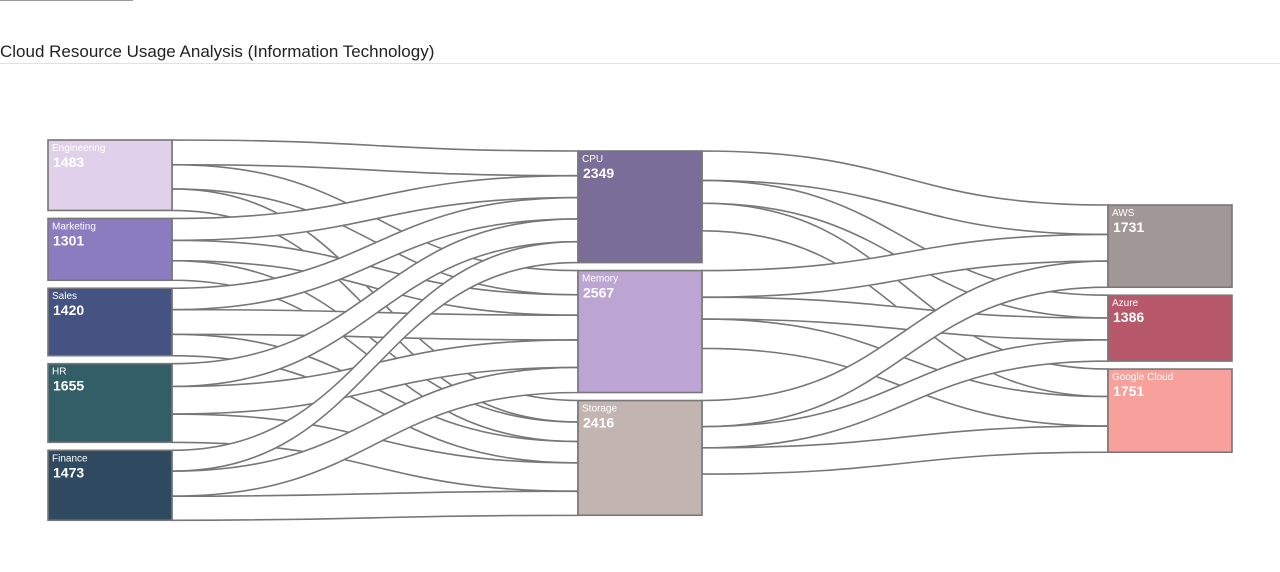 This screenshot has height=572, width=1280. What do you see at coordinates (640, 207) in the screenshot?
I see `node-rect-cpu` at bounding box center [640, 207].